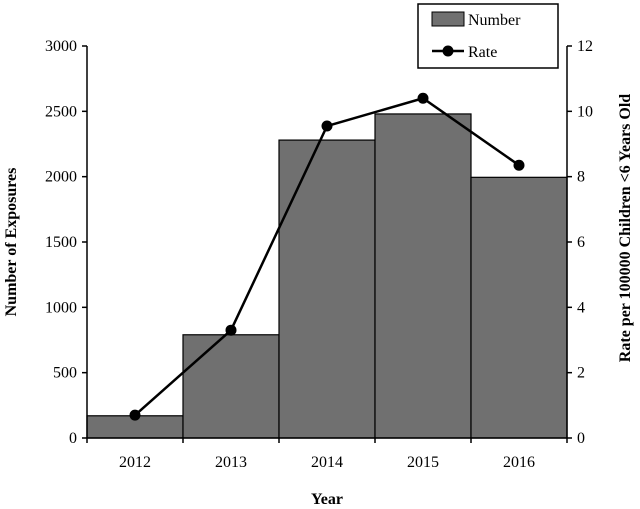  What do you see at coordinates (581, 307) in the screenshot?
I see `y2-tick-label-4: 4` at bounding box center [581, 307].